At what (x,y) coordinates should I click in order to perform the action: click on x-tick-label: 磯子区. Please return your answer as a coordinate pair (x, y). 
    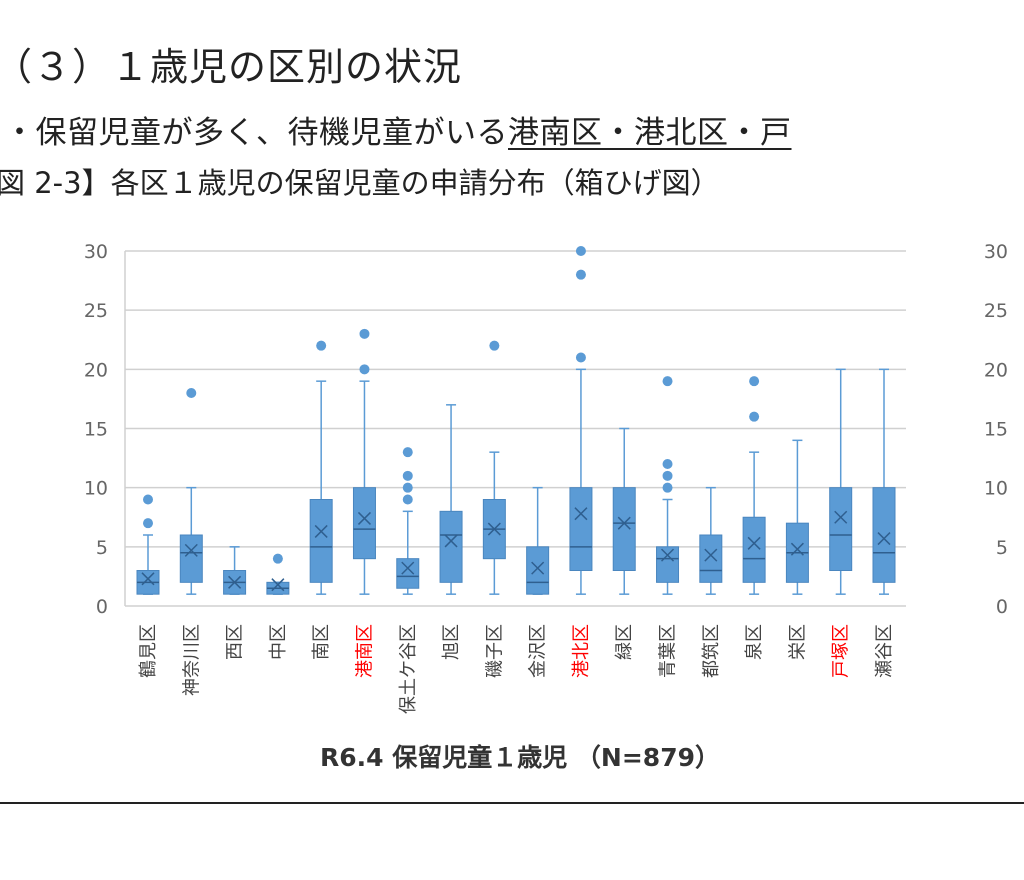
    Looking at the image, I should click on (494, 651).